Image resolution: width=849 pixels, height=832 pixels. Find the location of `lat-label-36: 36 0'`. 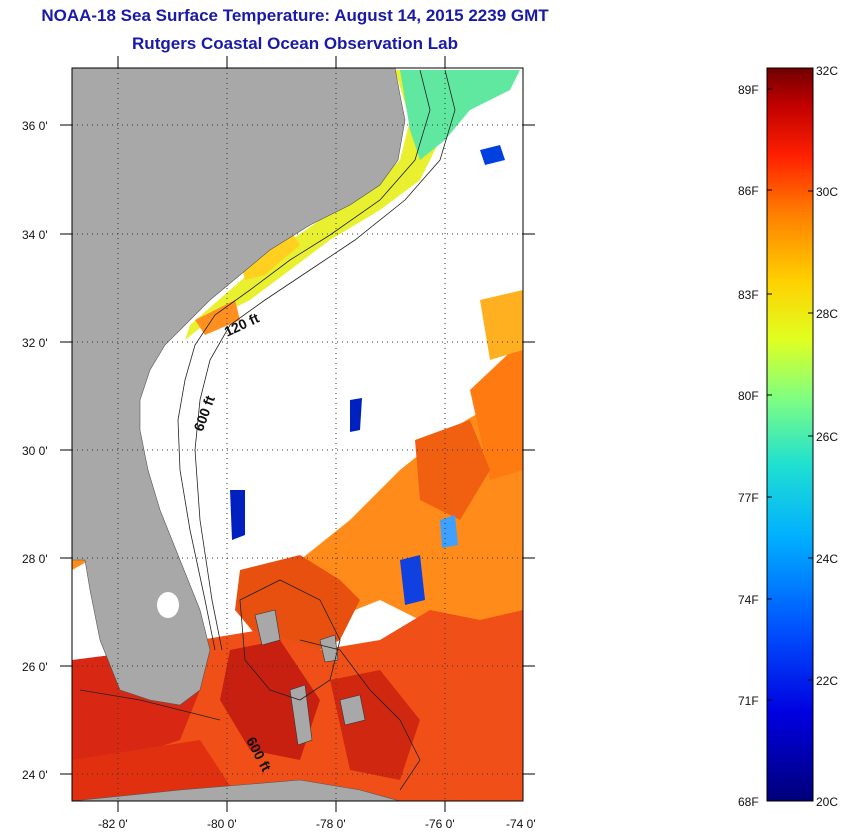

lat-label-36: 36 0' is located at coordinates (35, 126).